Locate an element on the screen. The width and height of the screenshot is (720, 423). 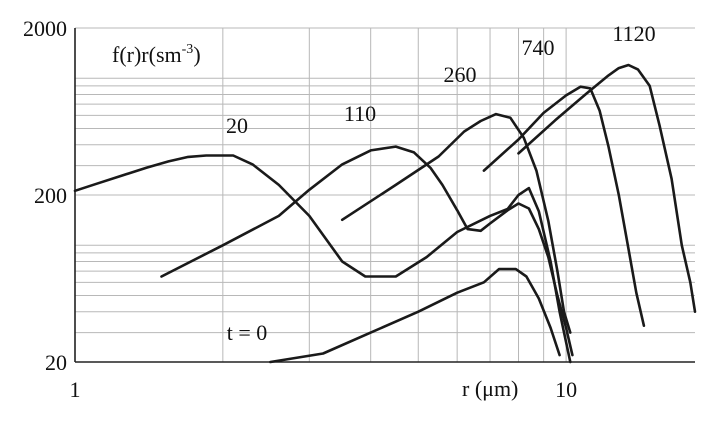
x-axis-title: r (μm) is located at coordinates (490, 388).